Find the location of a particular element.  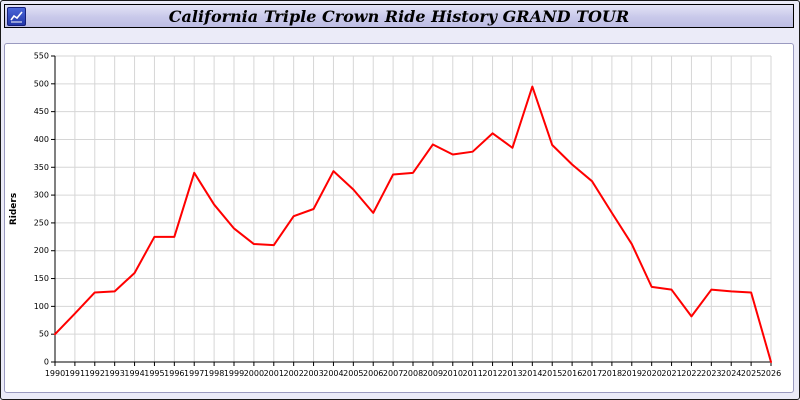

x-tick-label: 2012 is located at coordinates (492, 373).